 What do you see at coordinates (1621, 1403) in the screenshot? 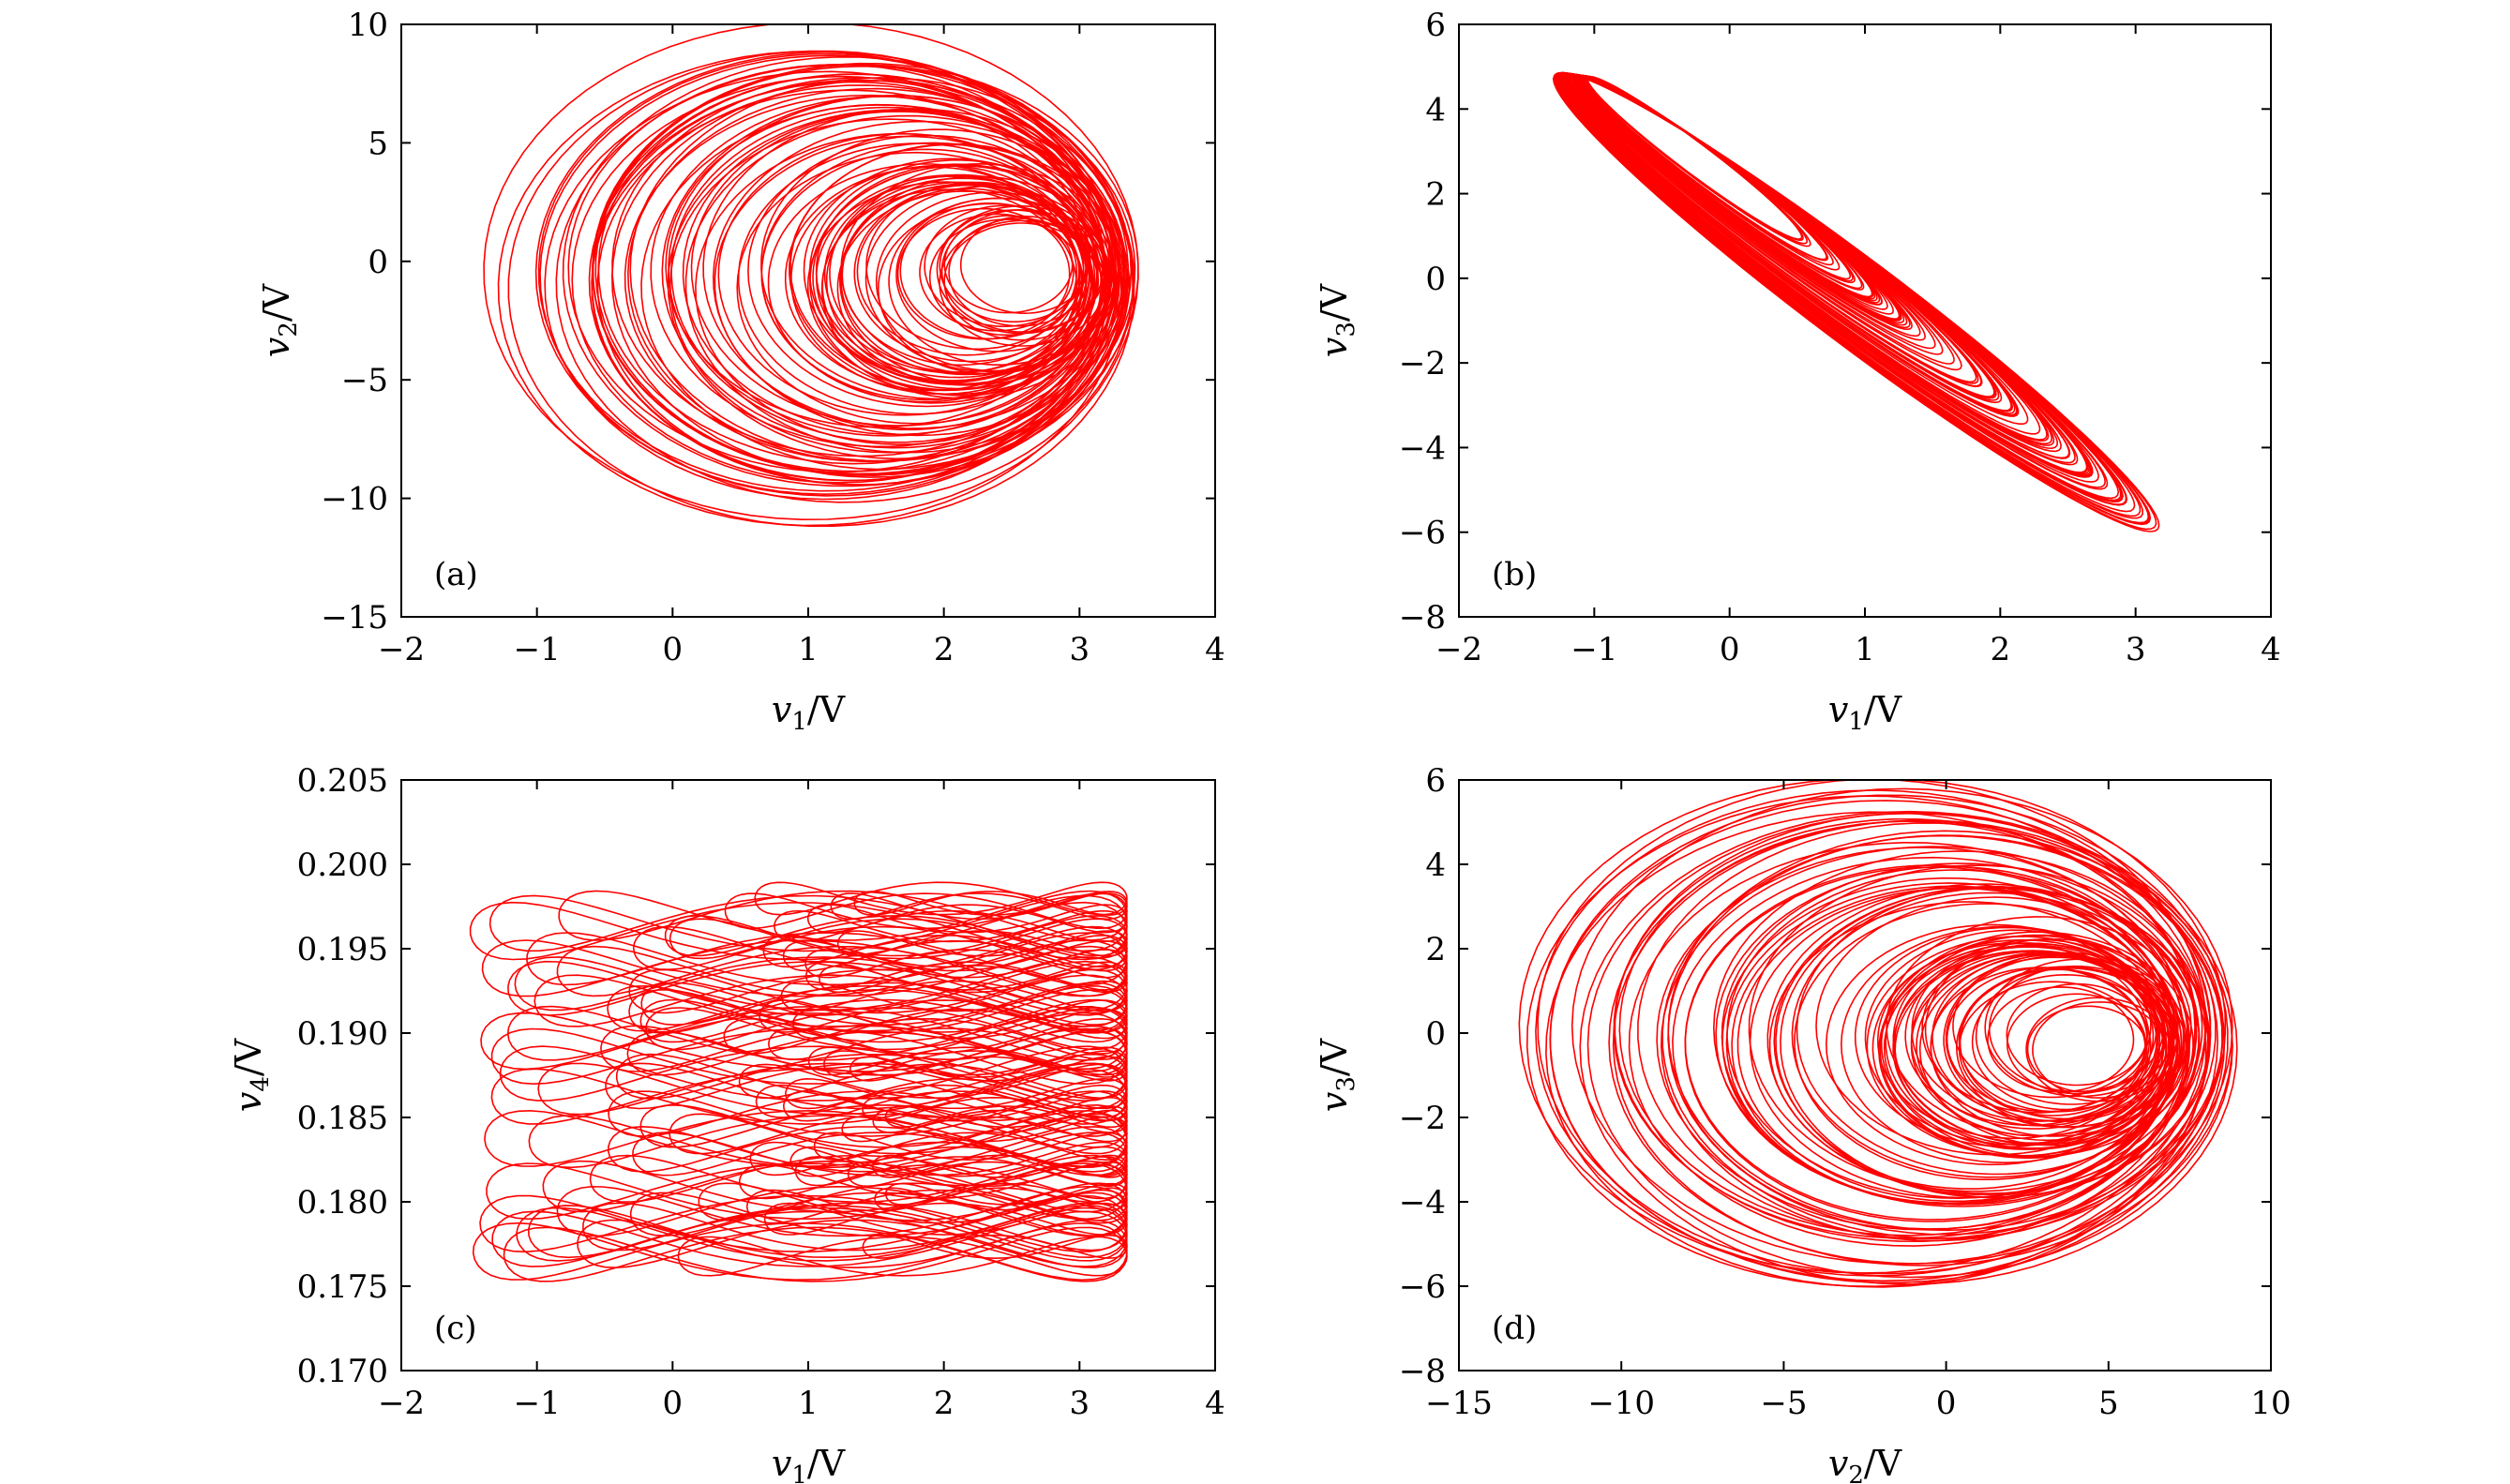
I see `x-tick-label: −10` at bounding box center [1621, 1403].